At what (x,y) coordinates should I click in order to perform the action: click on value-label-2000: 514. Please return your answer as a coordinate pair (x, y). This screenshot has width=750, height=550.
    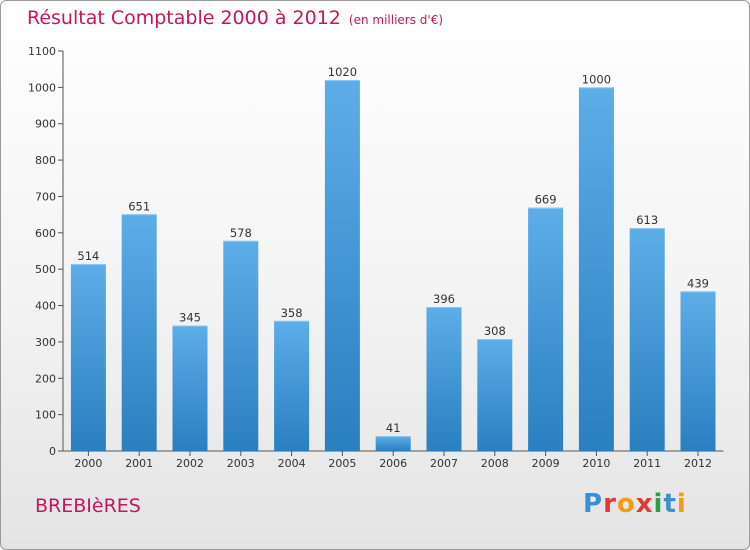
    Looking at the image, I should click on (88, 256).